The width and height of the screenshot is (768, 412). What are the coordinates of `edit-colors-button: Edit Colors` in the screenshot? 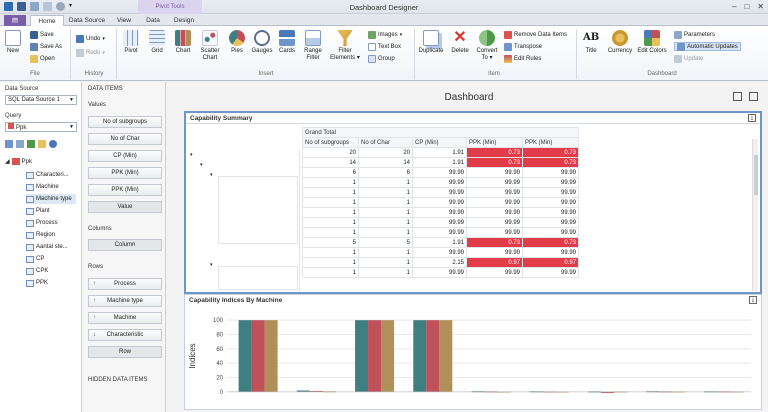 It's located at (652, 42).